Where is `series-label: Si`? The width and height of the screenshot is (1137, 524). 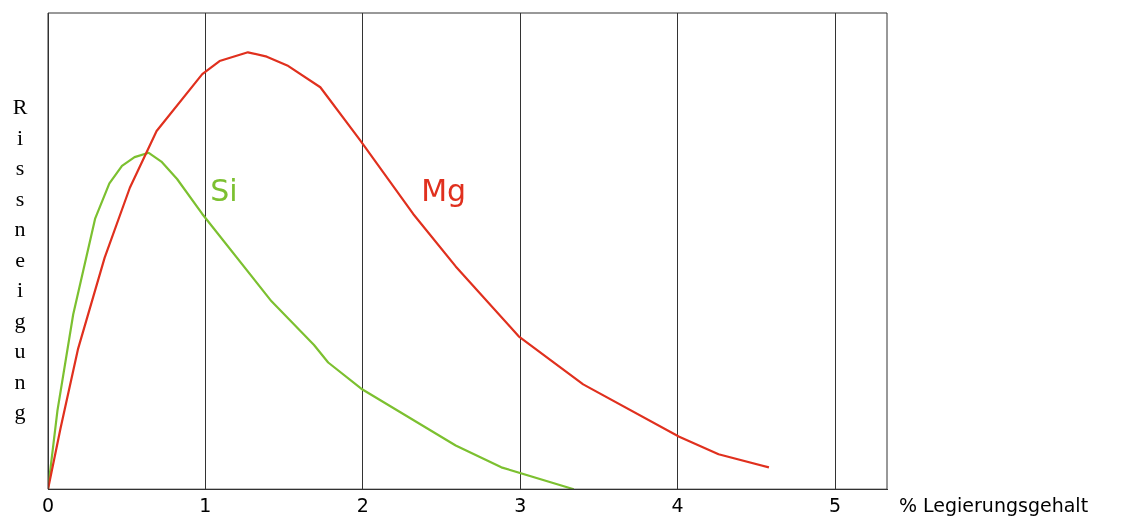
series-label: Si is located at coordinates (224, 190).